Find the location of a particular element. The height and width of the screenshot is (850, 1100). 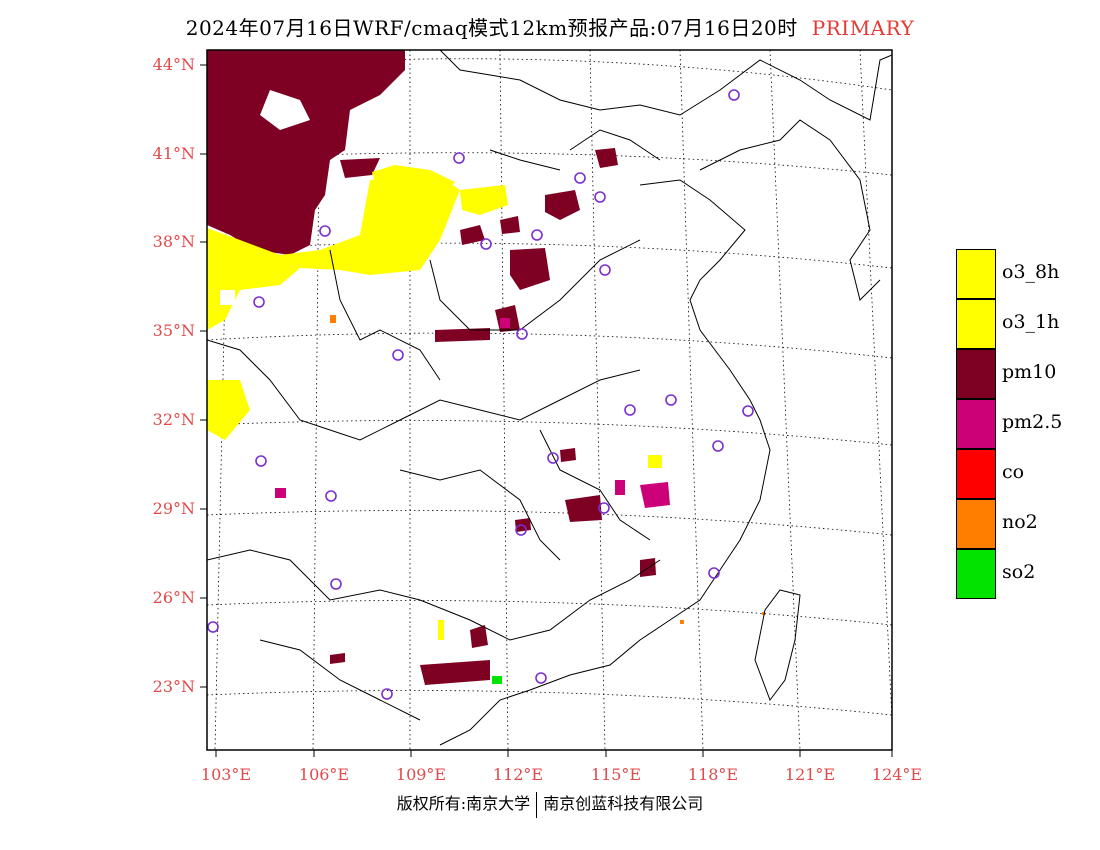

legend-item-pm10: pm10 is located at coordinates (1026, 374).